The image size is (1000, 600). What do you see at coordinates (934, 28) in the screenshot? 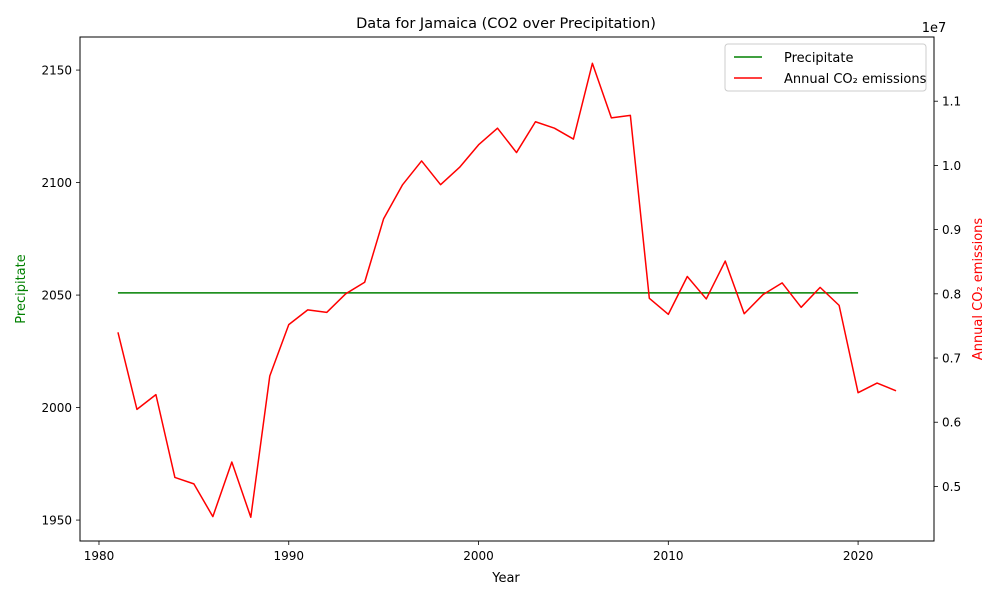
I see `y-axis-right-offset-label: 1e7` at bounding box center [934, 28].